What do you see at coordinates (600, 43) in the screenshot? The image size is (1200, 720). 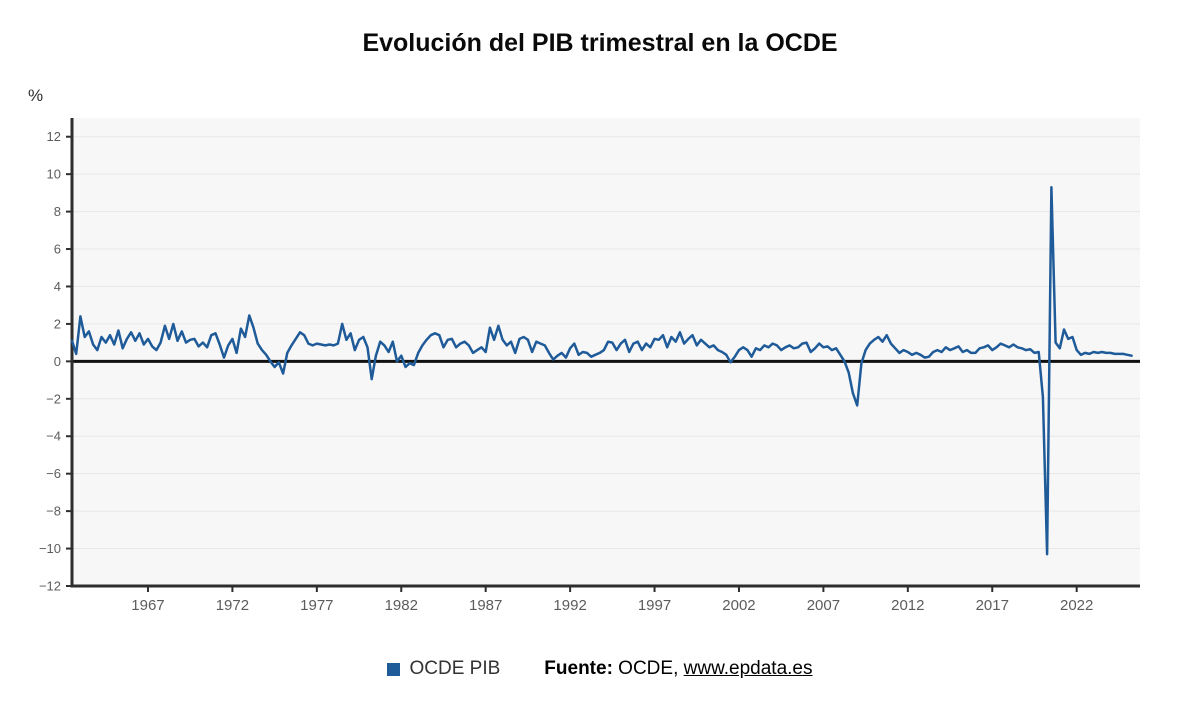 I see `chart-title: Evolución del PIB trimestral en la OCDE` at bounding box center [600, 43].